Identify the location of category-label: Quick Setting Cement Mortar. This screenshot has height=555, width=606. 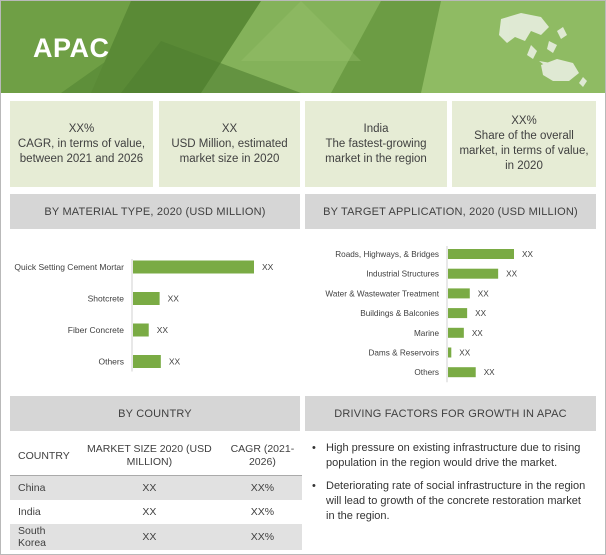
(69, 267).